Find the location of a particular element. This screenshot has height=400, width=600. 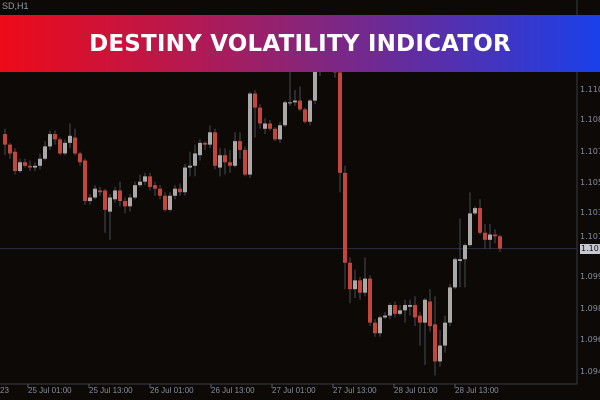

time-tick-label: 28 Jul 13:00 is located at coordinates (477, 390).